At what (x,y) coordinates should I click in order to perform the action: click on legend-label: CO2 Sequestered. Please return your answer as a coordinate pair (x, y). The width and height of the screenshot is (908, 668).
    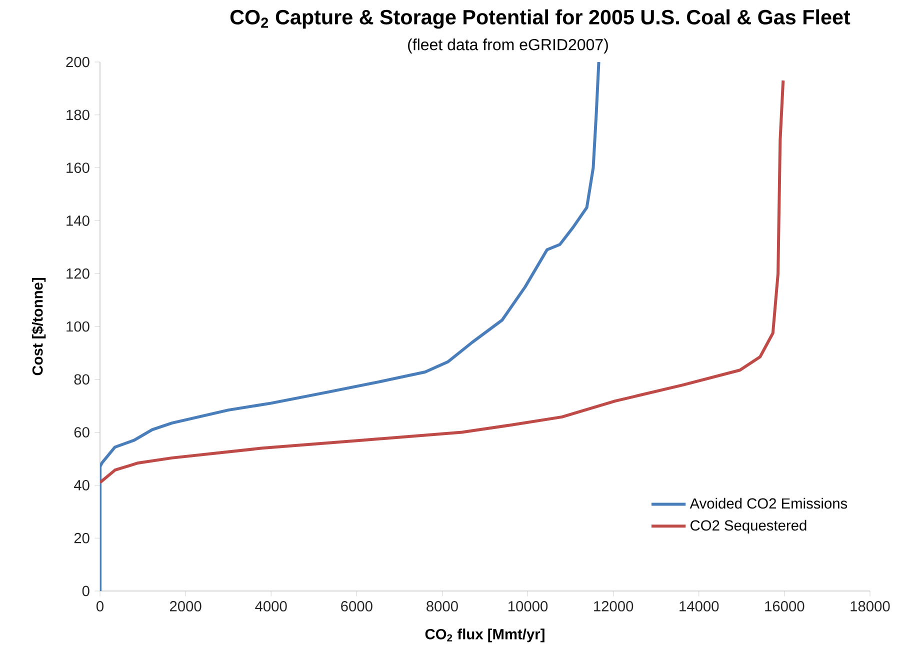
    Looking at the image, I should click on (748, 527).